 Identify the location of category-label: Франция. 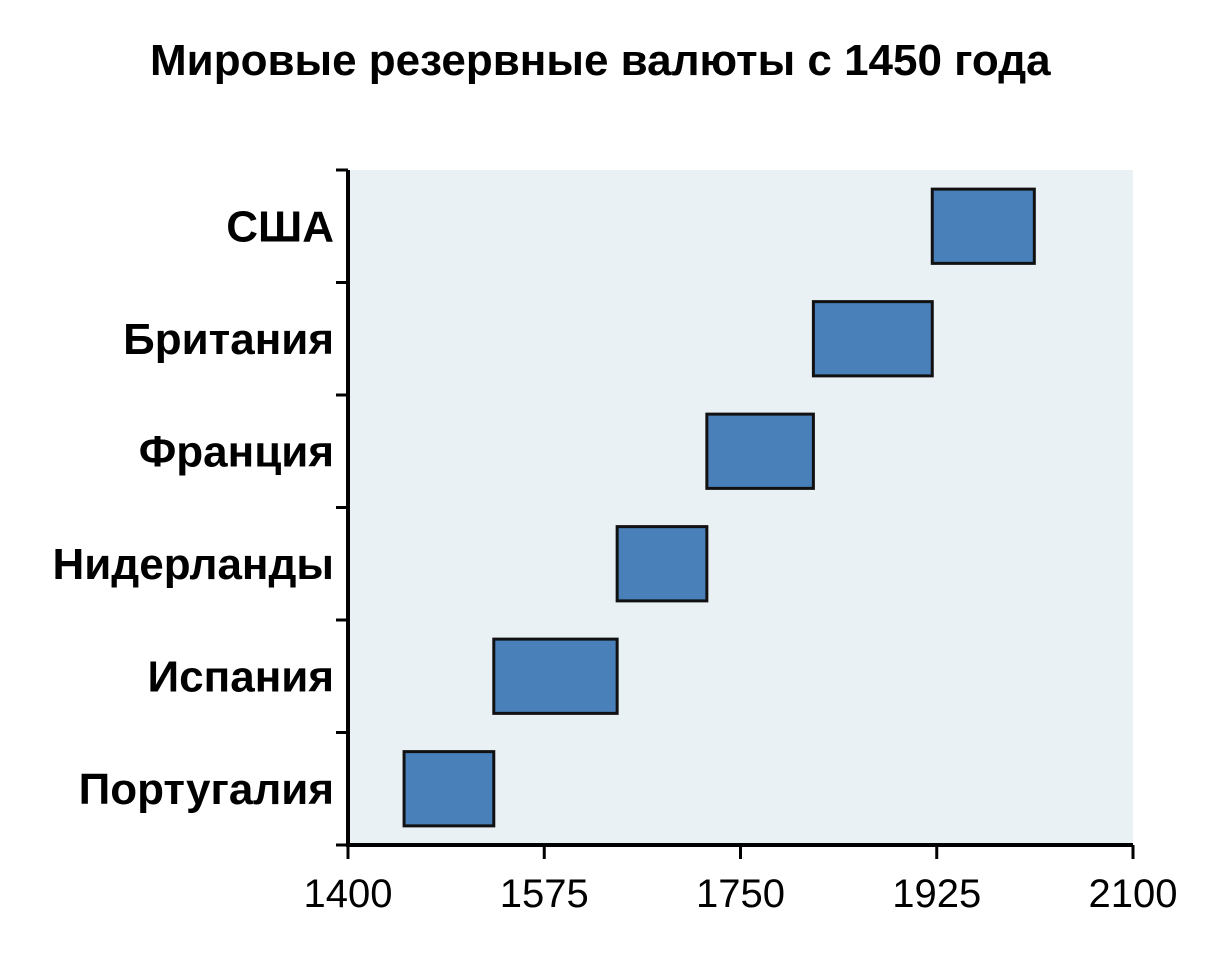
(236, 451).